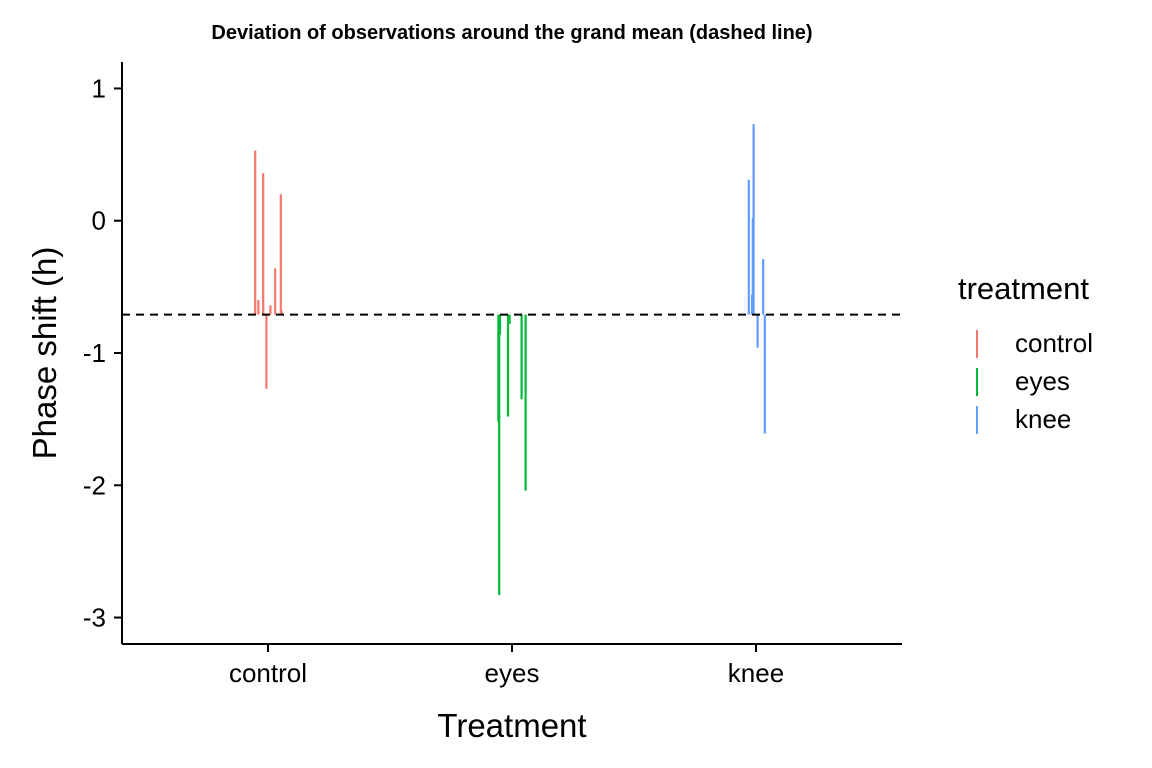 Image resolution: width=1152 pixels, height=768 pixels. Describe the element at coordinates (94, 353) in the screenshot. I see `y-tick-label: -1` at that location.